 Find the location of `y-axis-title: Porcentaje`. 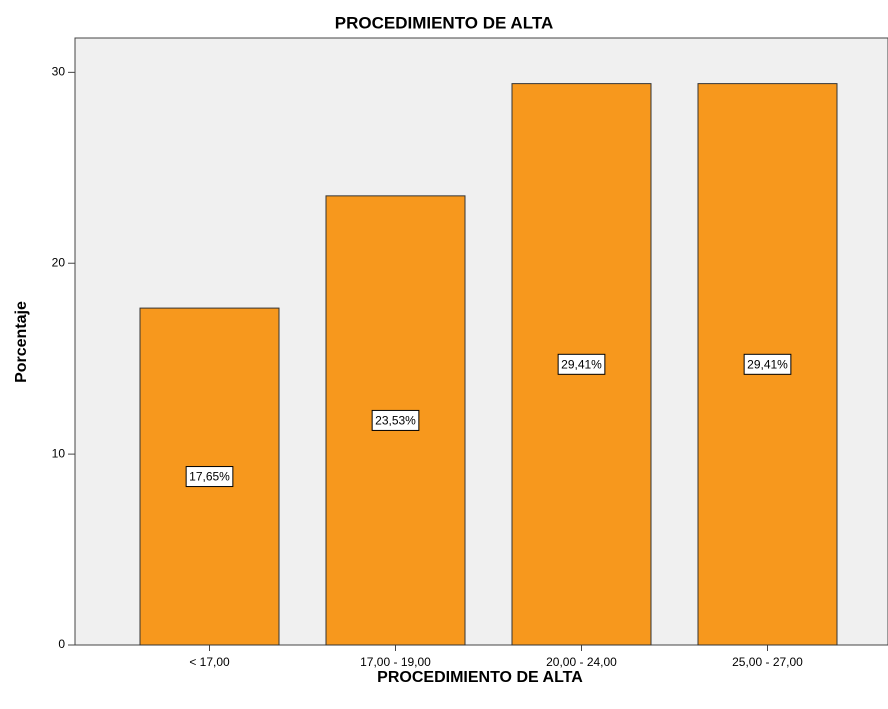

y-axis-title: Porcentaje is located at coordinates (21, 342).